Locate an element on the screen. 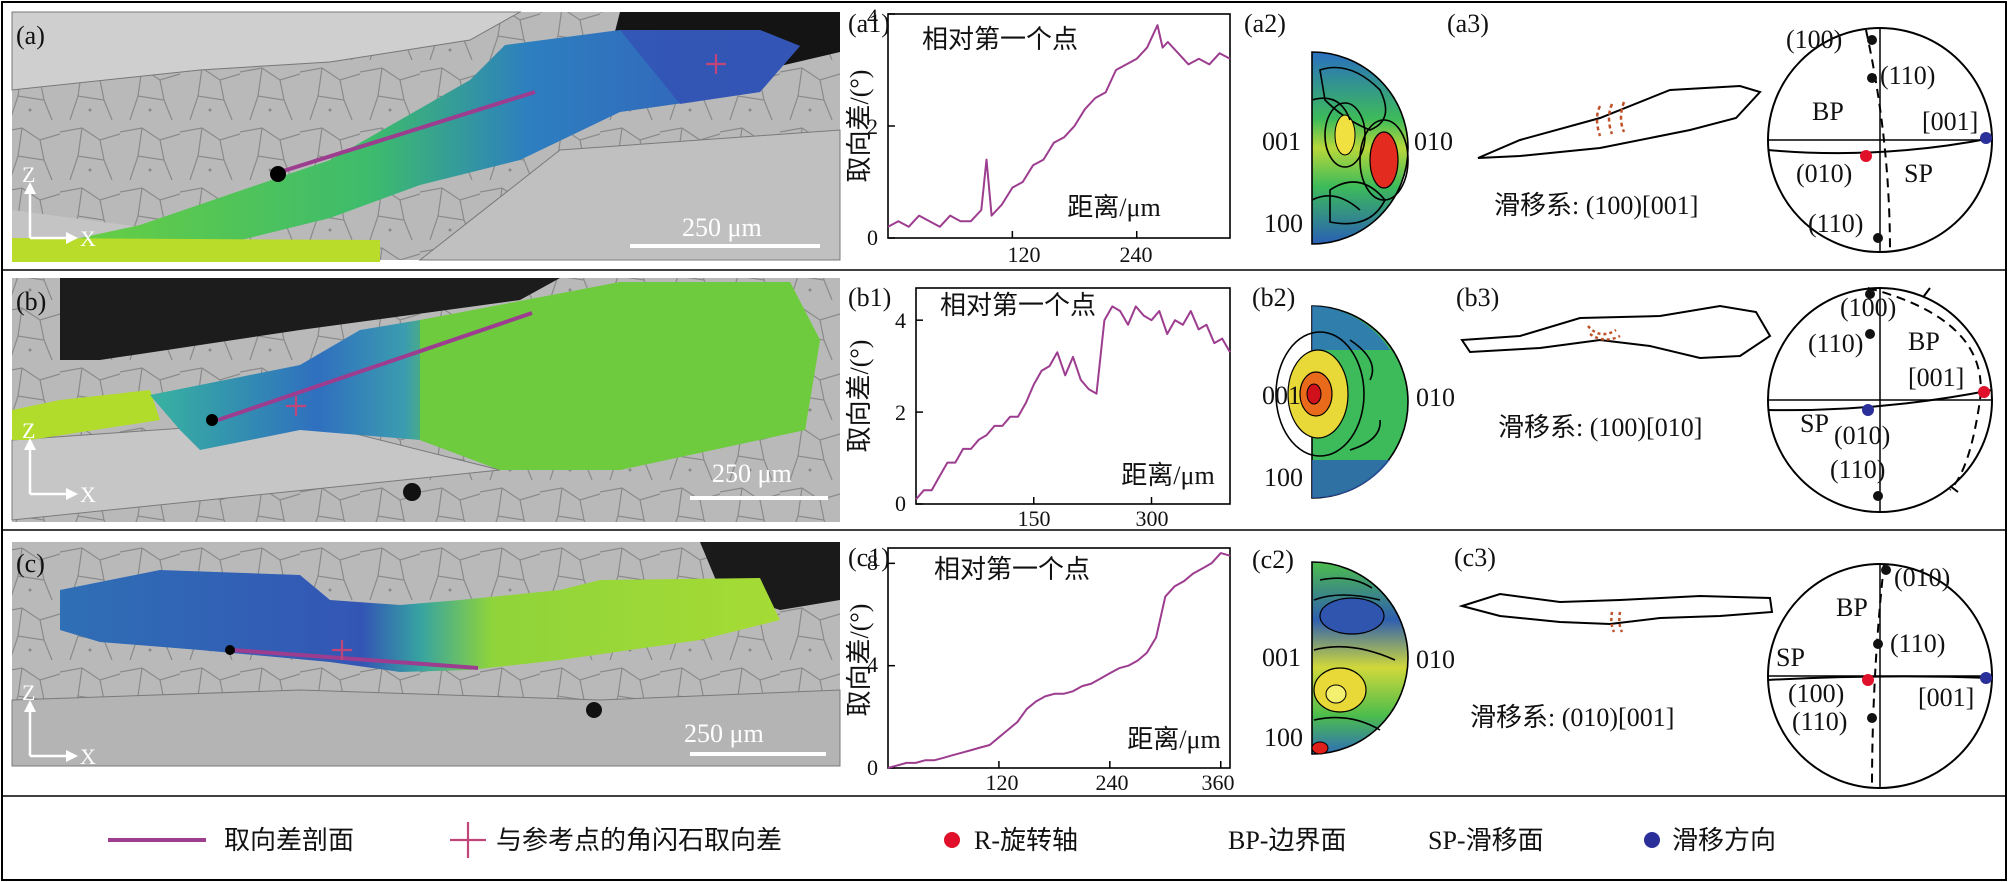  stereonet-b: (100) (110) BP [001] SP (010) (110) is located at coordinates (1880, 400).